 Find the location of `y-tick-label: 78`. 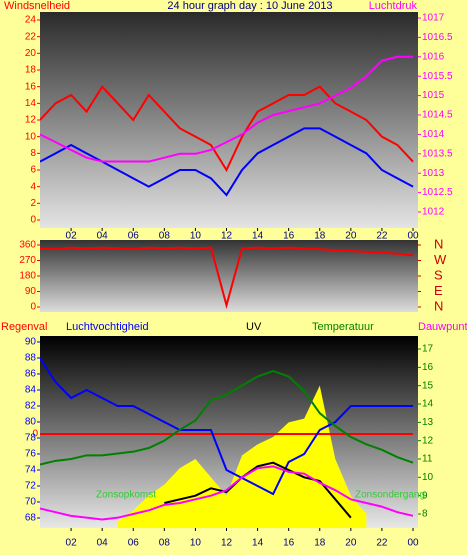

y-tick-label: 78 is located at coordinates (31, 438).